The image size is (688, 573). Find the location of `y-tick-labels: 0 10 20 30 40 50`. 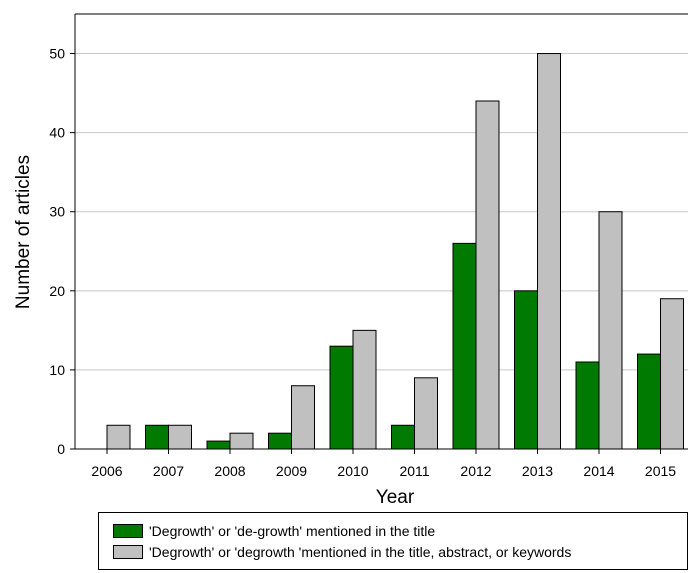

y-tick-labels: 0 10 20 30 40 50 is located at coordinates (62, 251).